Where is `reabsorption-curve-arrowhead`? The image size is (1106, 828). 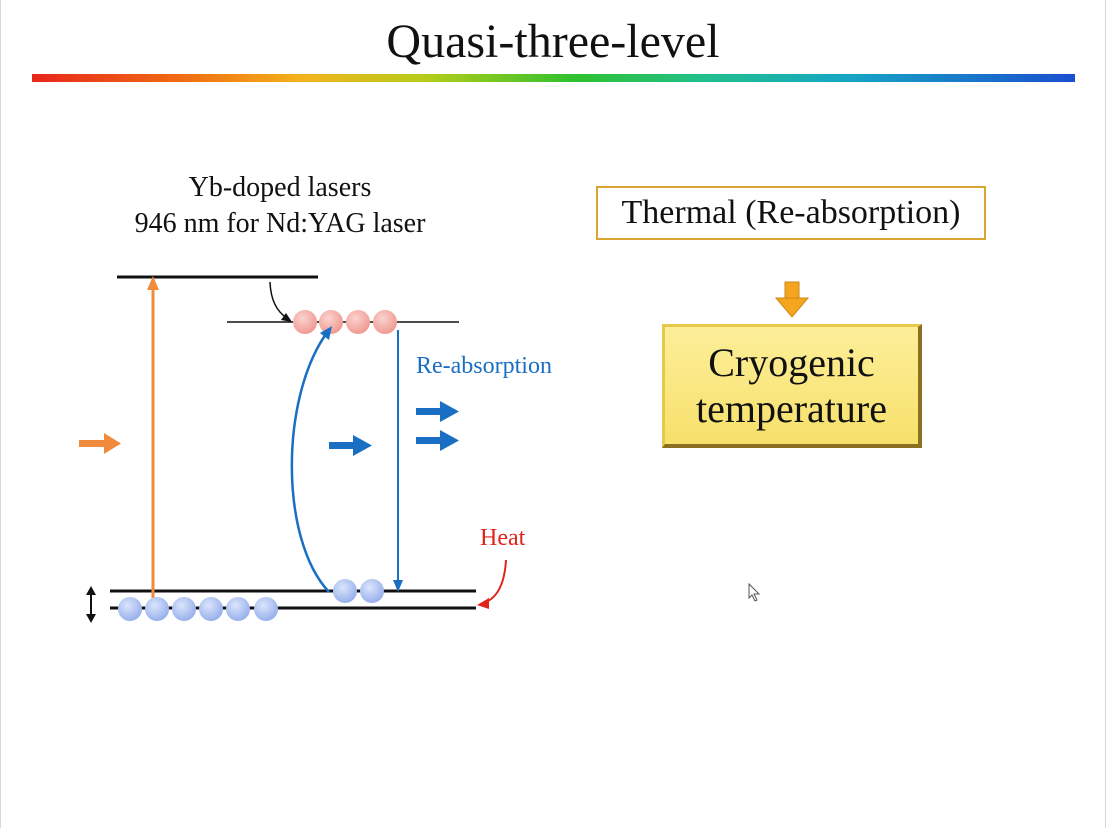
reabsorption-curve-arrowhead is located at coordinates (326, 333).